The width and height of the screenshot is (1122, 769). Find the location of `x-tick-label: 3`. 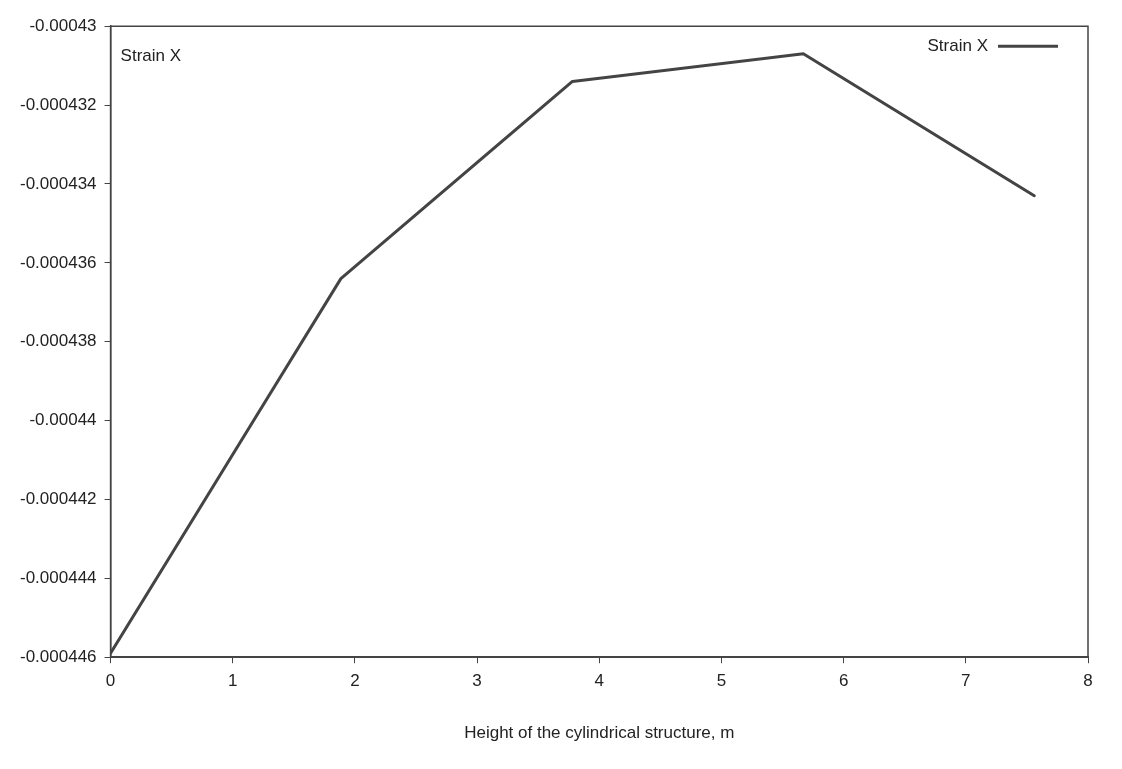

x-tick-label: 3 is located at coordinates (477, 681).